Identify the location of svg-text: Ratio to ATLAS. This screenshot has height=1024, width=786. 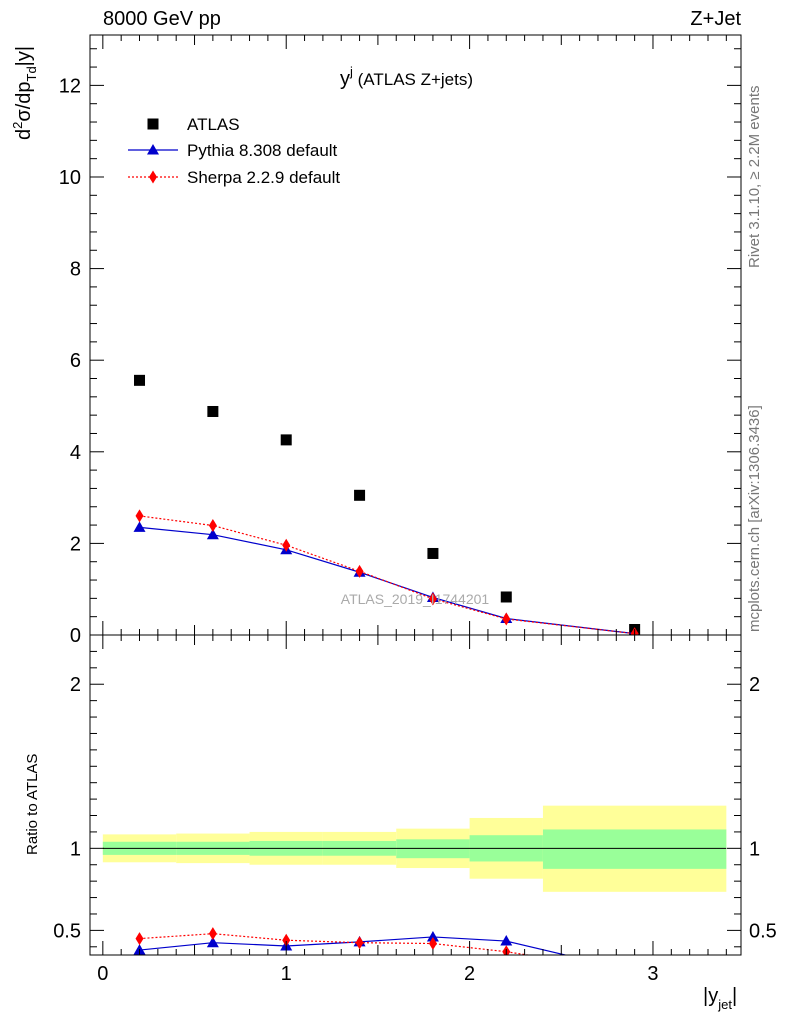
(32, 804).